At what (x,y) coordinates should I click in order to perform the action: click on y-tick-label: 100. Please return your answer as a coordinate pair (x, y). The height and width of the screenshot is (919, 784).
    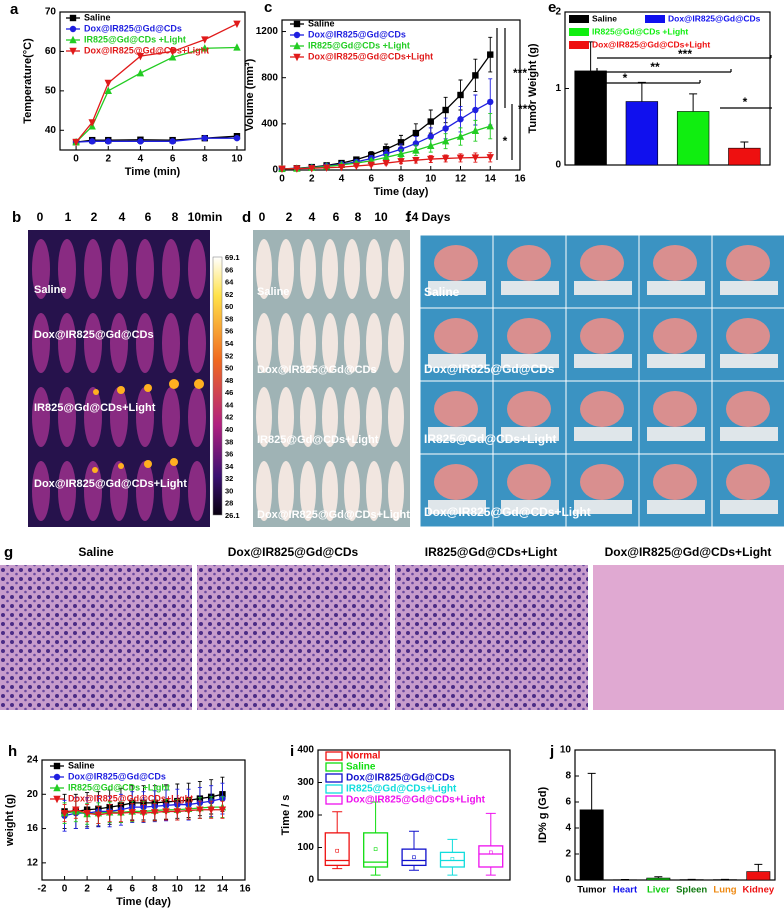
    Looking at the image, I should click on (305, 847).